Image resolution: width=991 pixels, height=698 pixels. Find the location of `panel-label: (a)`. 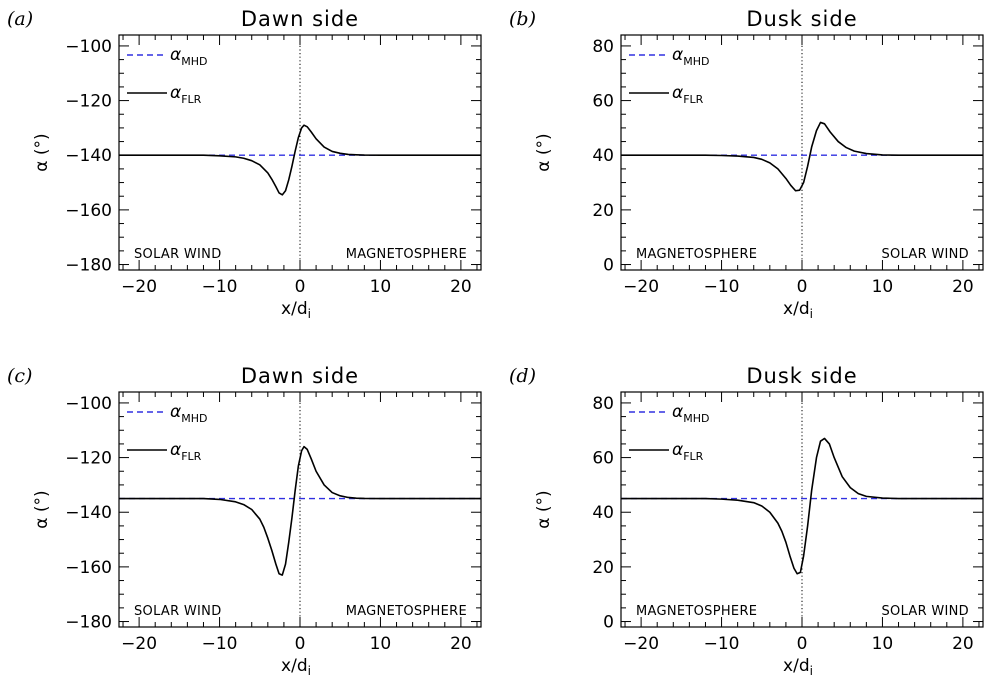

panel-label: (a) is located at coordinates (20, 19).